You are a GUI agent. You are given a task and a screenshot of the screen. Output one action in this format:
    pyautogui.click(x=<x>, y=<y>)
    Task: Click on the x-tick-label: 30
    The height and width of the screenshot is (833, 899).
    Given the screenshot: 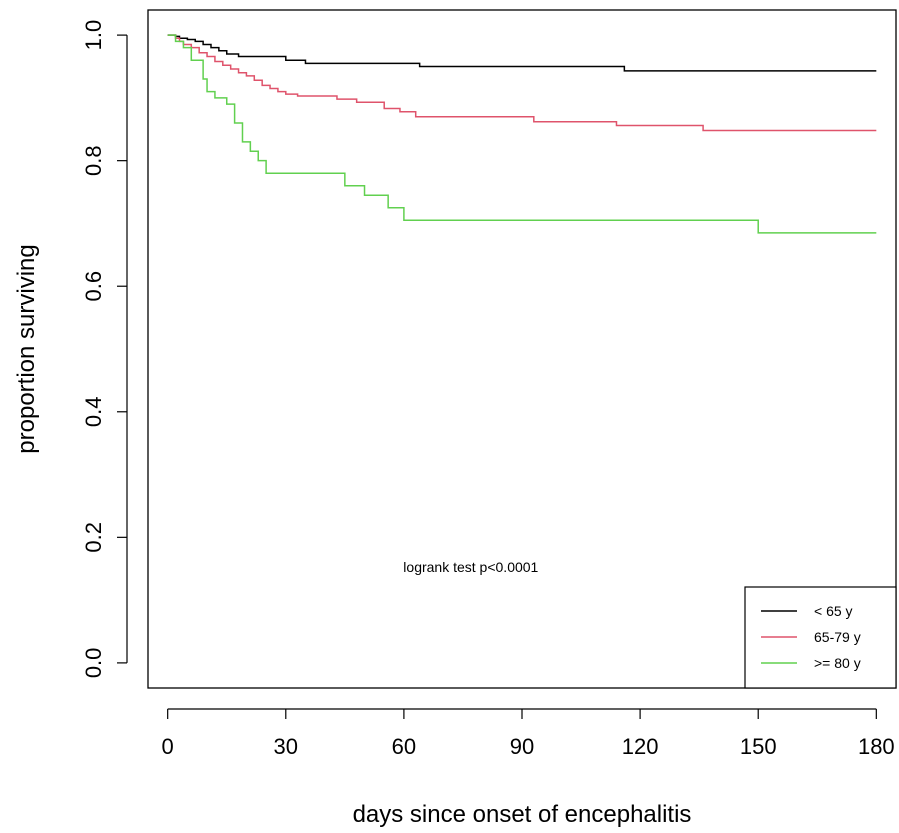 What is the action you would take?
    pyautogui.click(x=286, y=746)
    